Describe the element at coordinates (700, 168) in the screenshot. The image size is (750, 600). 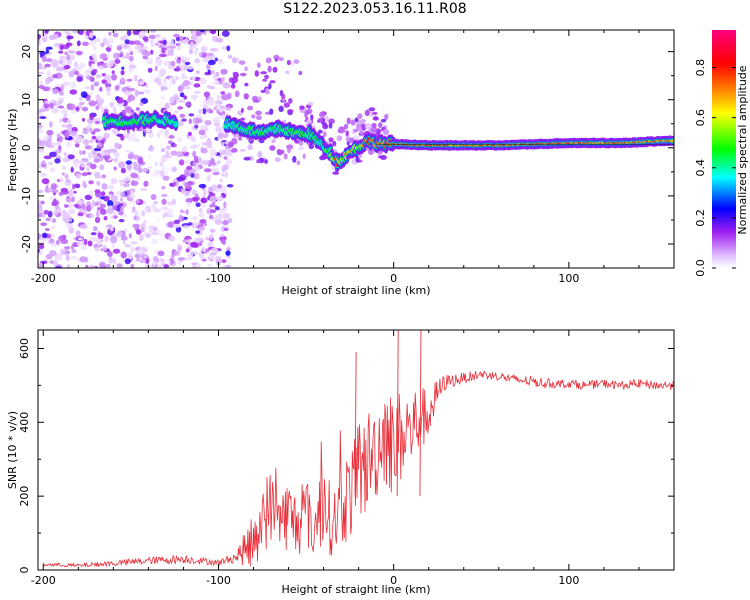
I see `colorbar-tick-label: 0.4` at that location.